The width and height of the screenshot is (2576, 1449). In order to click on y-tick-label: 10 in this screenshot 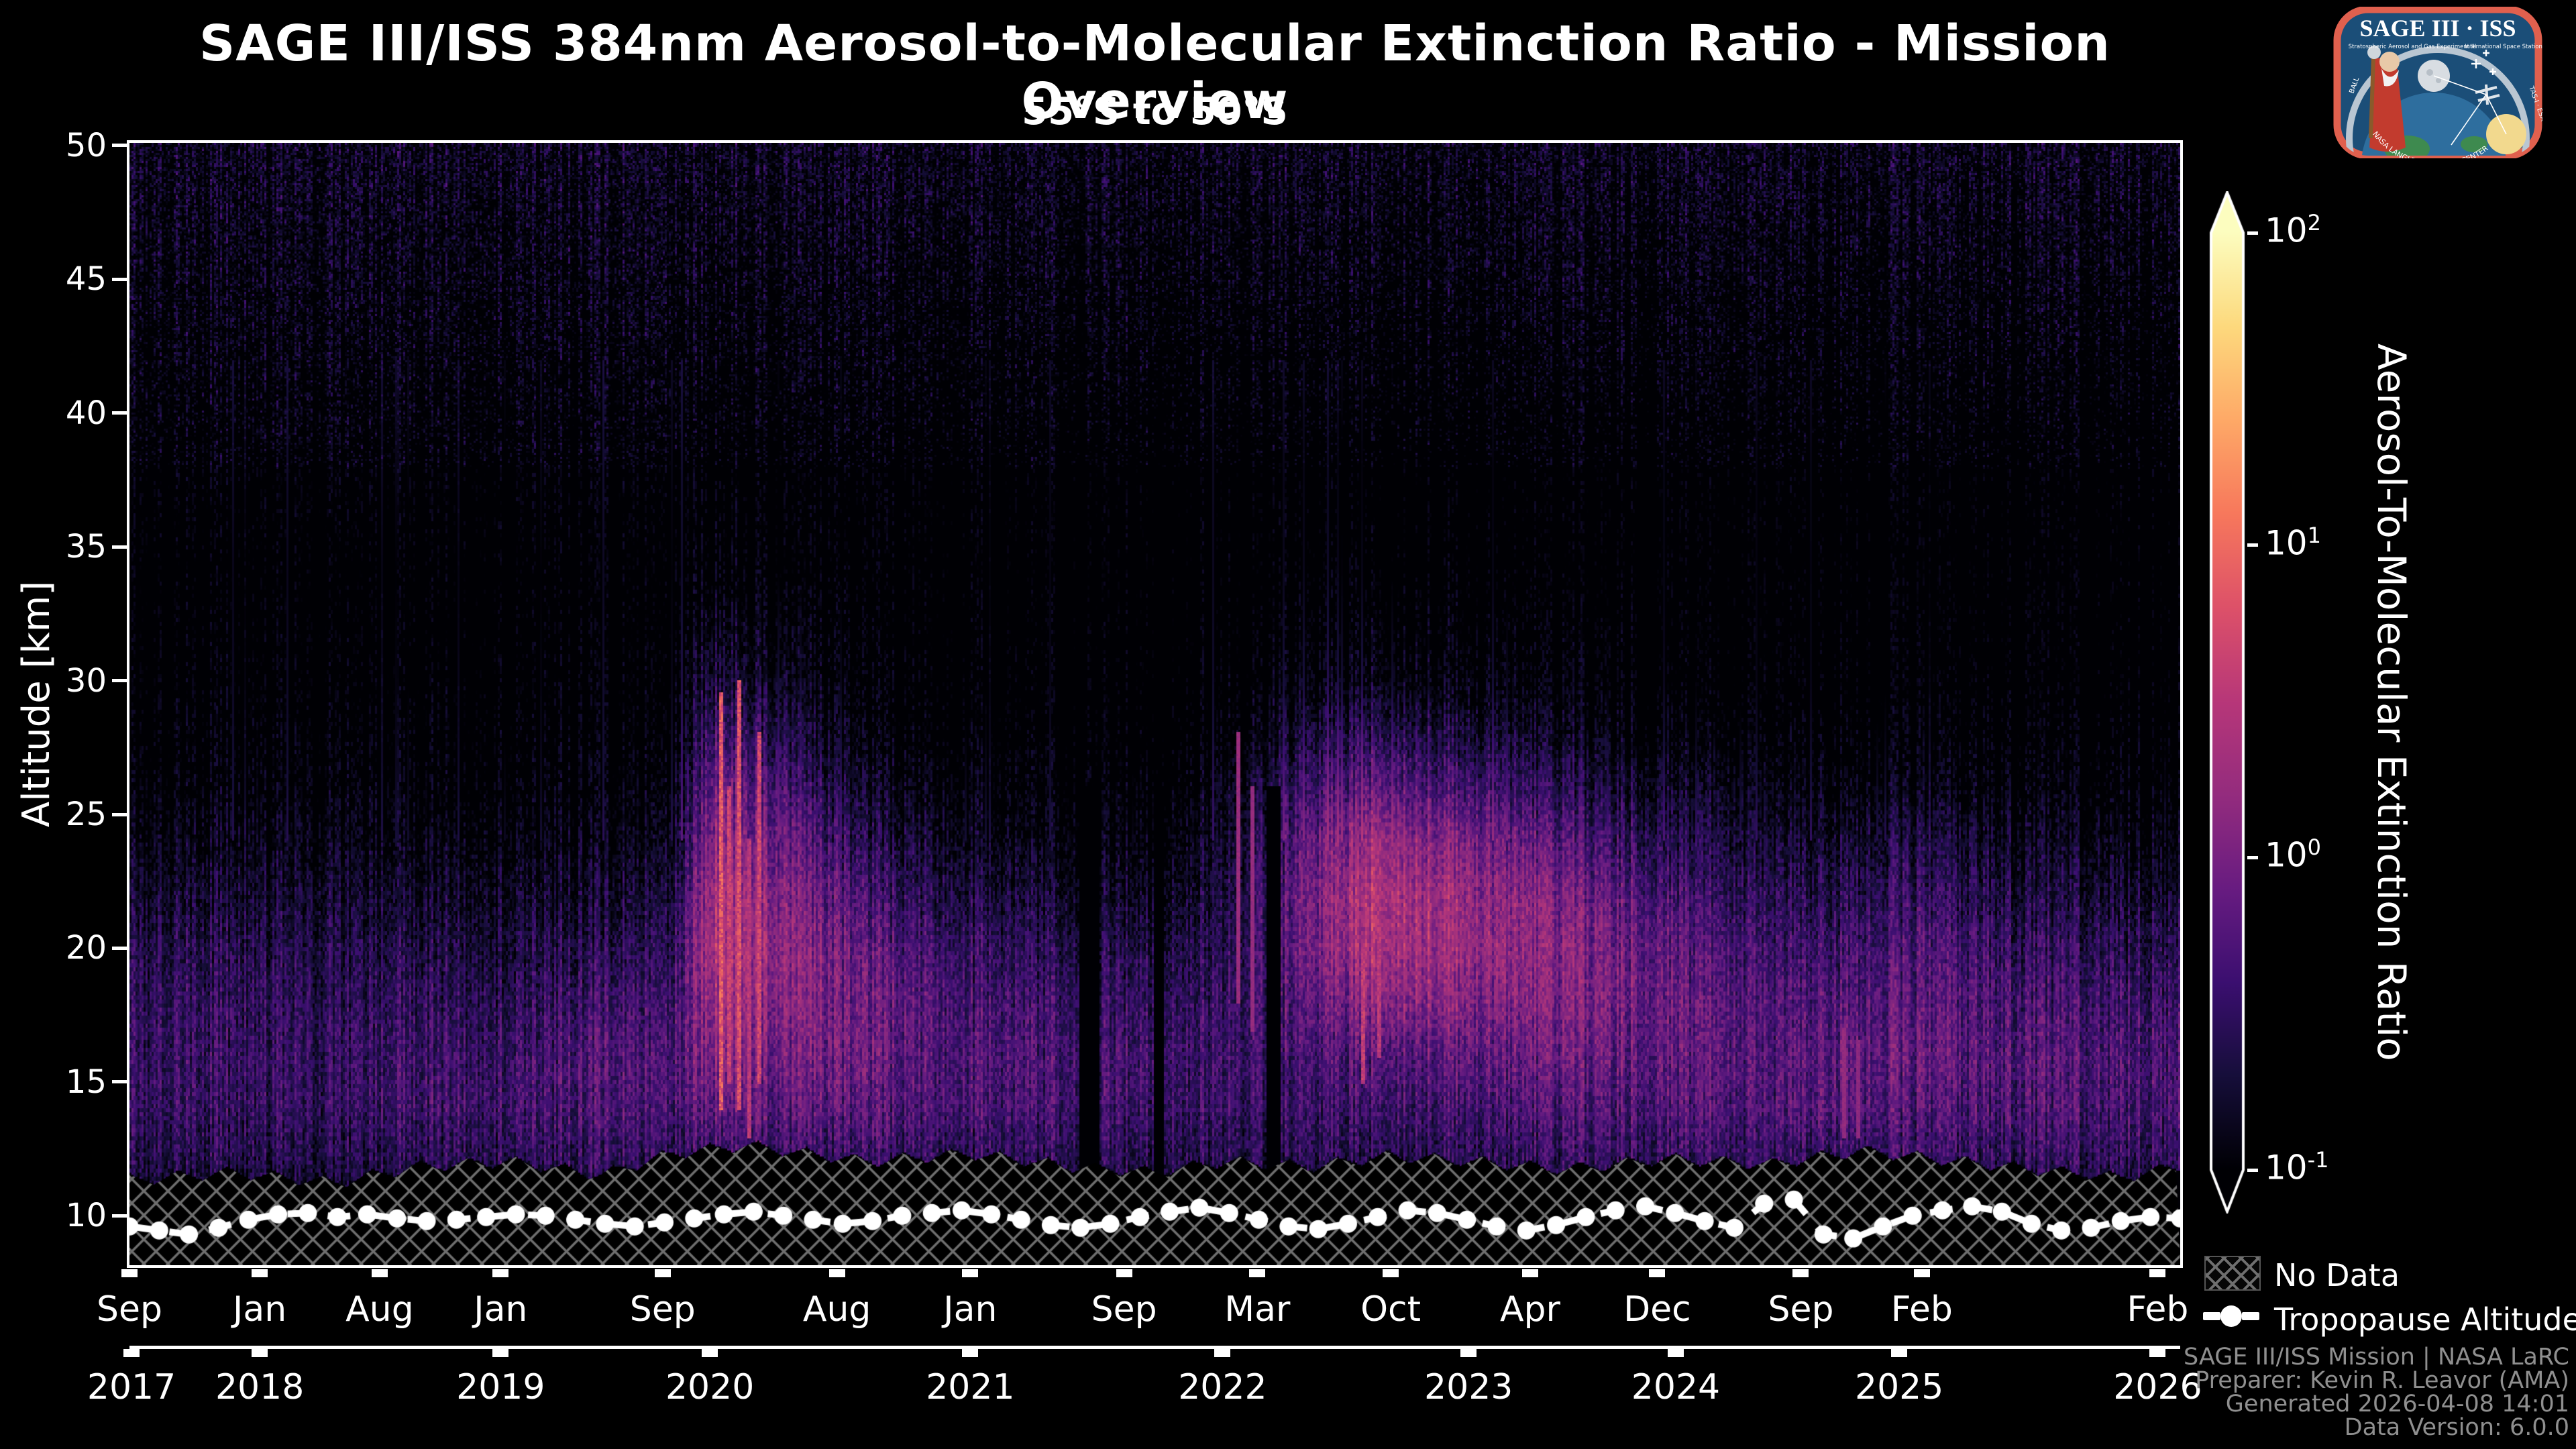, I will do `click(86, 1216)`.